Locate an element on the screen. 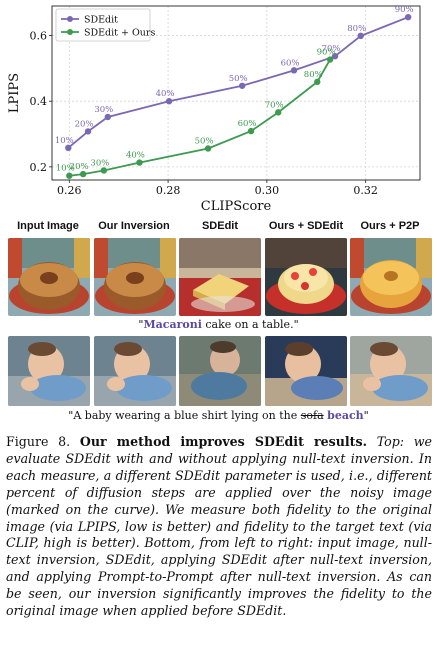 The image size is (437, 649). col-header-our-inversion: Our Inversion is located at coordinates (134, 226).